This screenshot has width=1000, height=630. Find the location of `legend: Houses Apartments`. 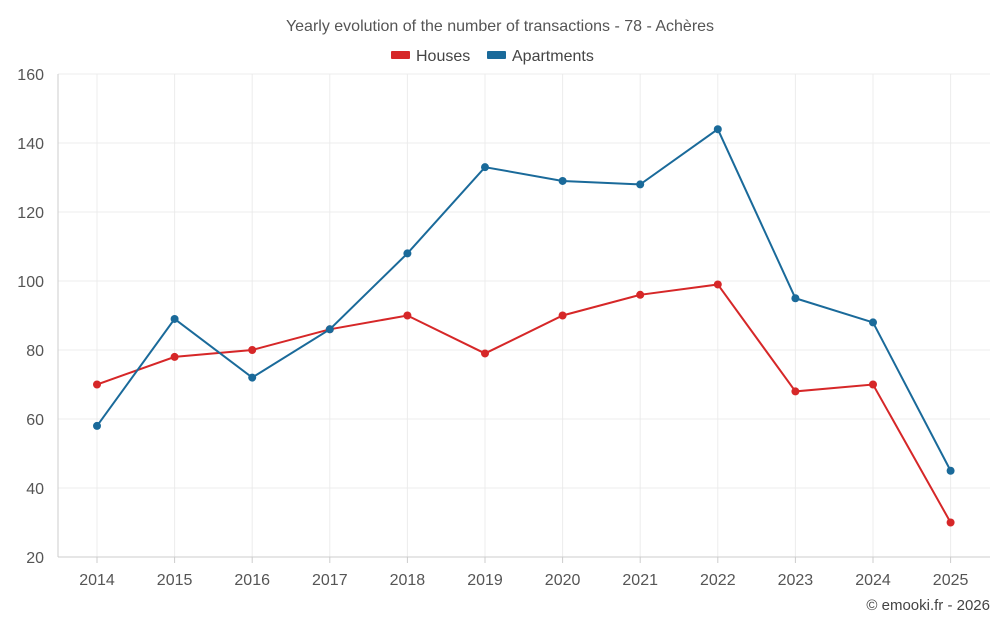

legend: Houses Apartments is located at coordinates (492, 56).